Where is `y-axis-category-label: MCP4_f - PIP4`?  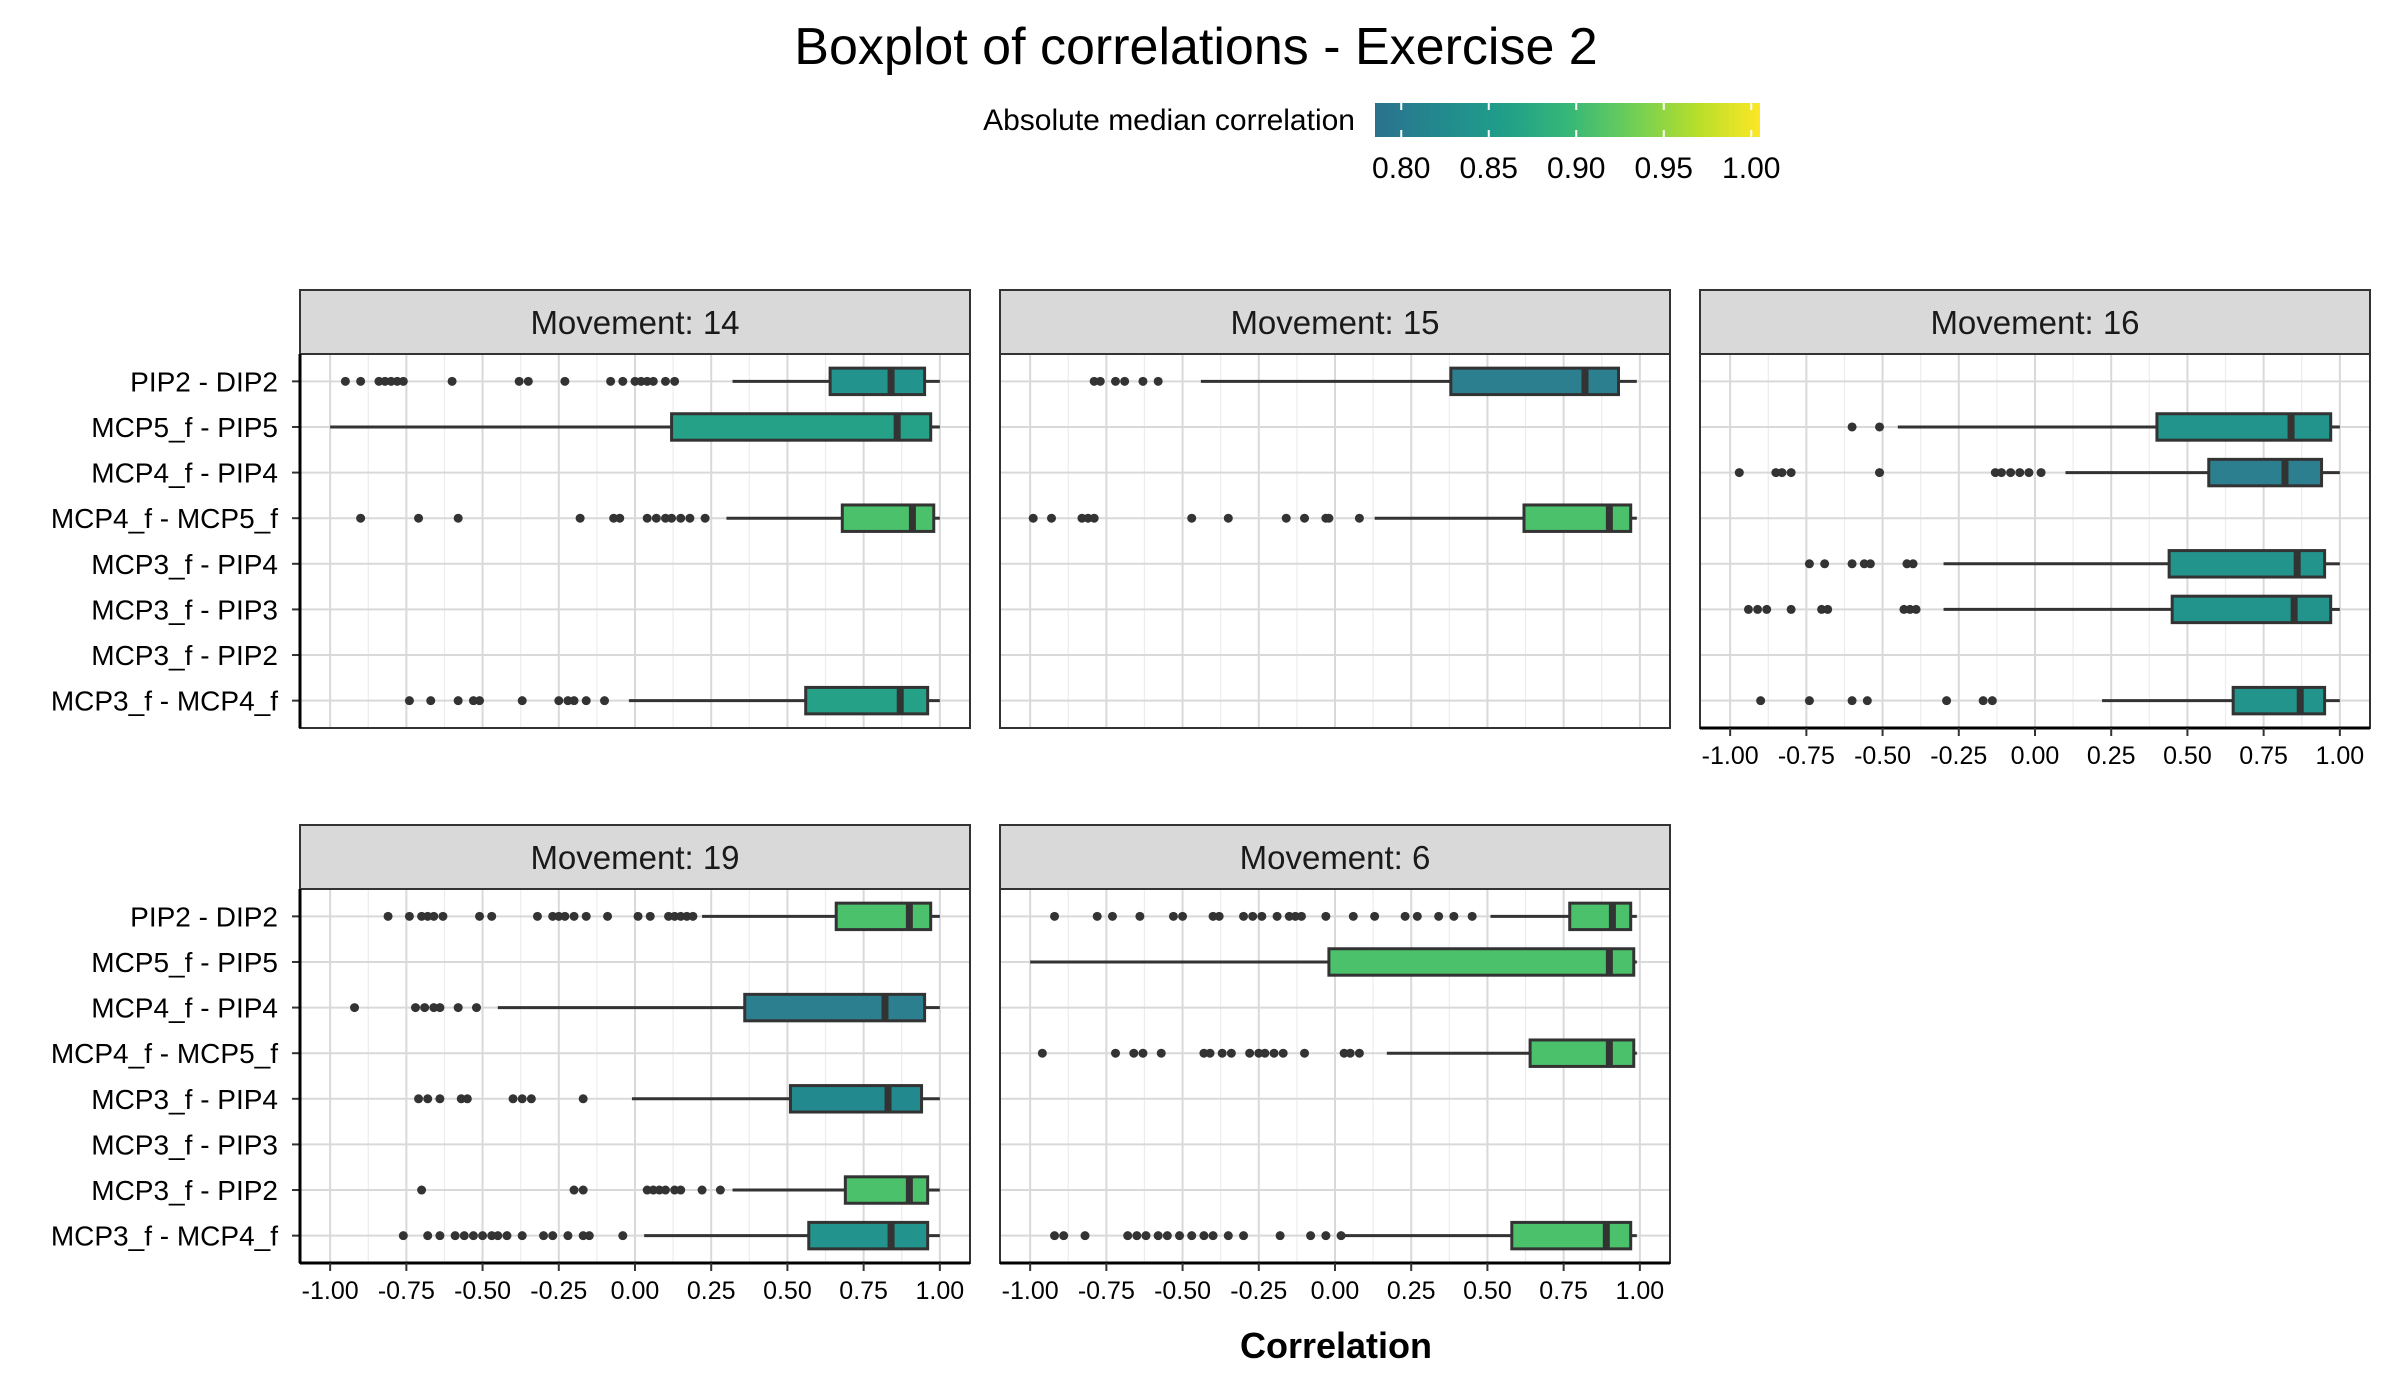
y-axis-category-label: MCP4_f - PIP4 is located at coordinates (184, 1008).